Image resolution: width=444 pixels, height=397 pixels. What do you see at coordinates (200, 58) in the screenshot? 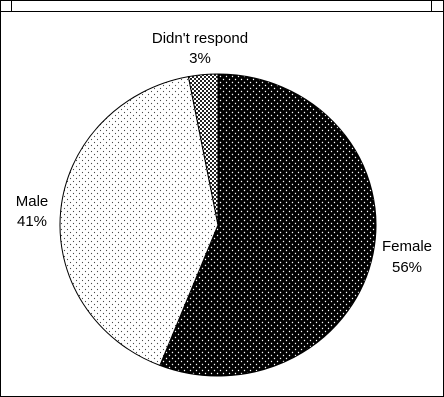
I see `slice-pct-no-response: 3%` at bounding box center [200, 58].